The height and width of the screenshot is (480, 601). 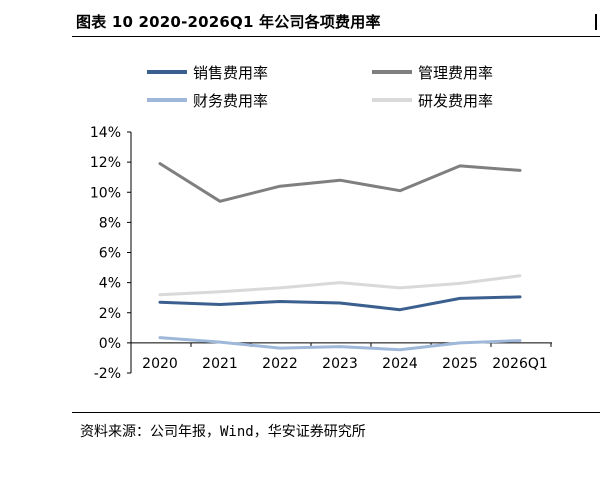 What do you see at coordinates (460, 364) in the screenshot?
I see `x-tick-label: 2025` at bounding box center [460, 364].